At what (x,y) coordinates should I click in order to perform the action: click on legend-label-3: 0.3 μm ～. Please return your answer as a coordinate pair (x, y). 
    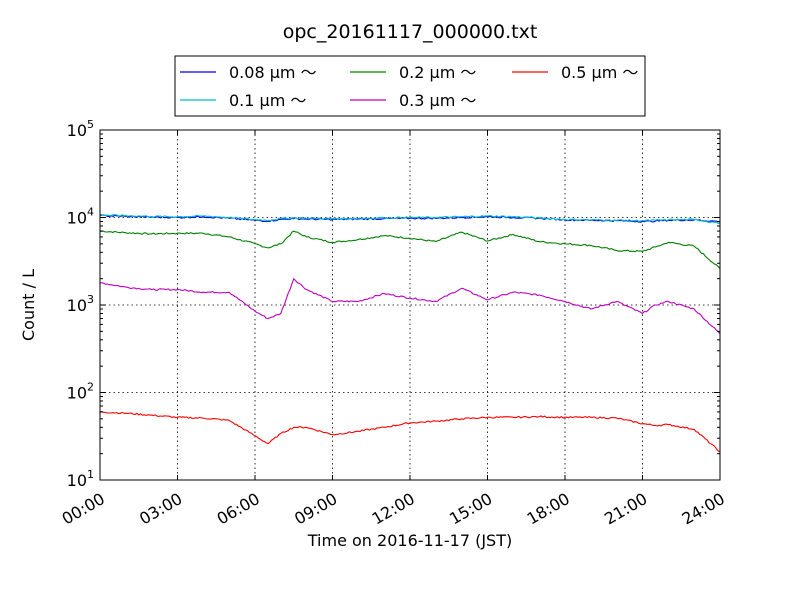
    Looking at the image, I should click on (437, 100).